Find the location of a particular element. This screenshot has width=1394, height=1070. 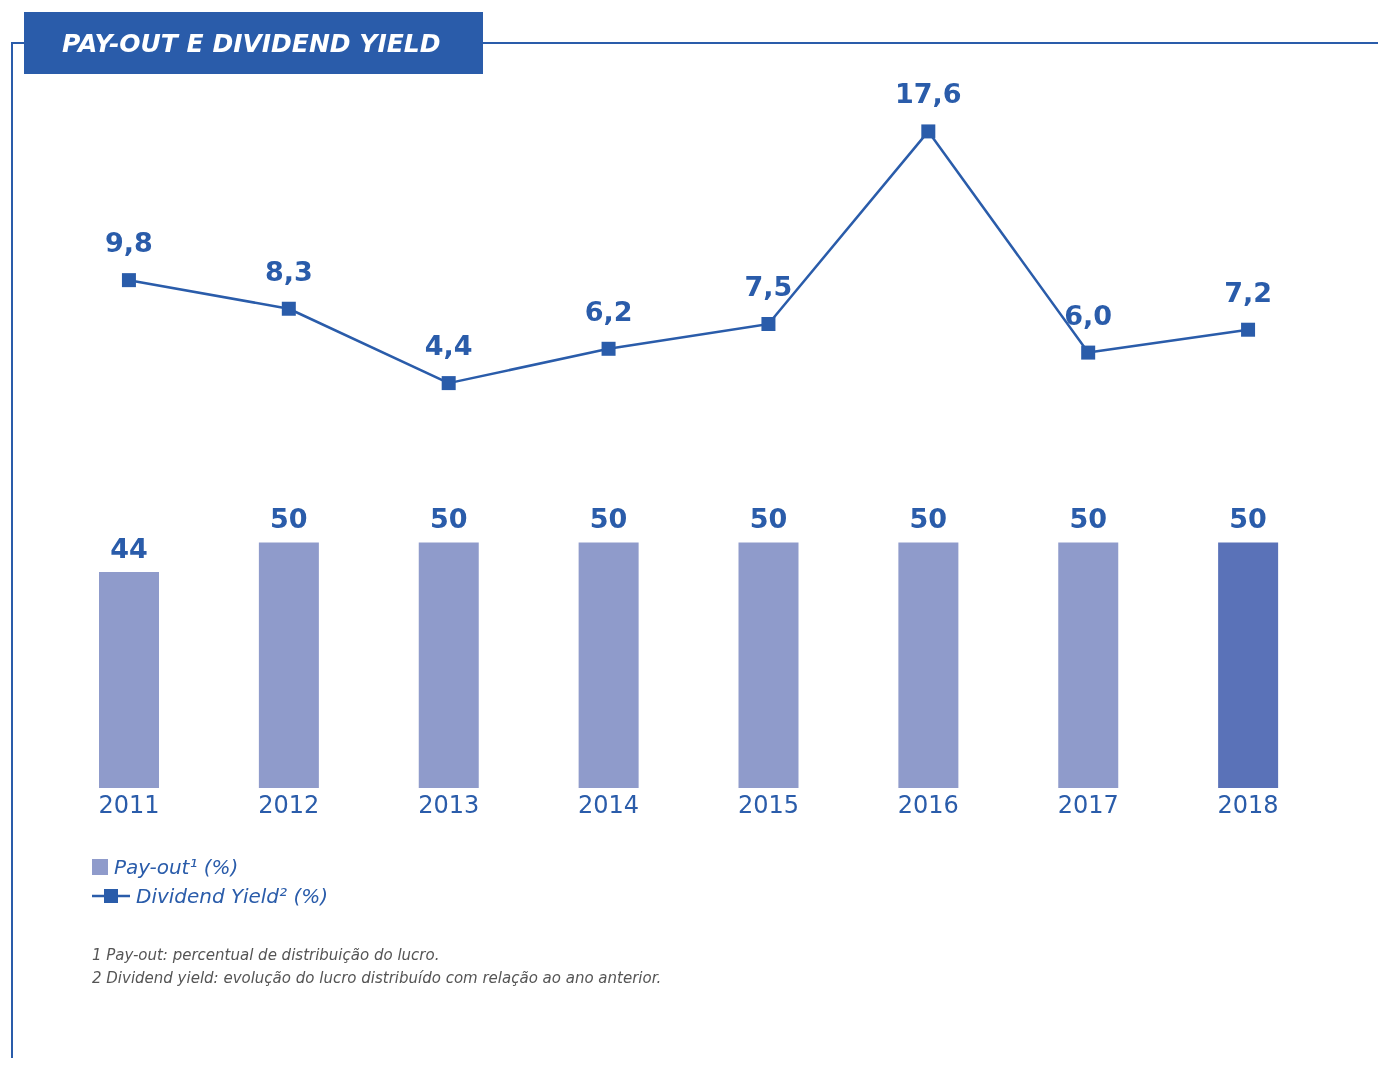

data-label: 8,3 is located at coordinates (288, 271).